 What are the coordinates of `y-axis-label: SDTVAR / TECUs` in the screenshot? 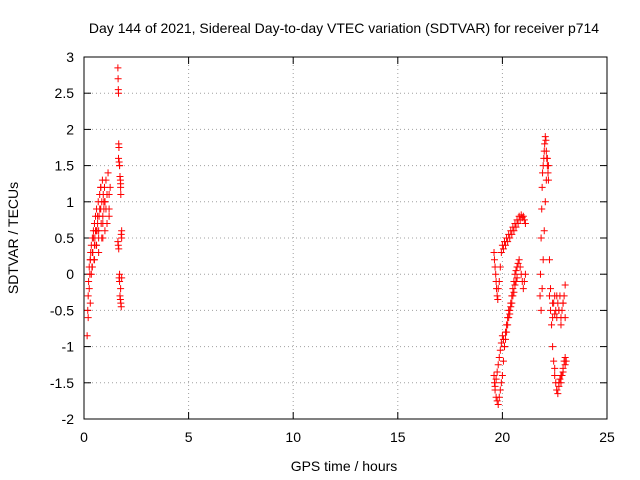 It's located at (13, 238).